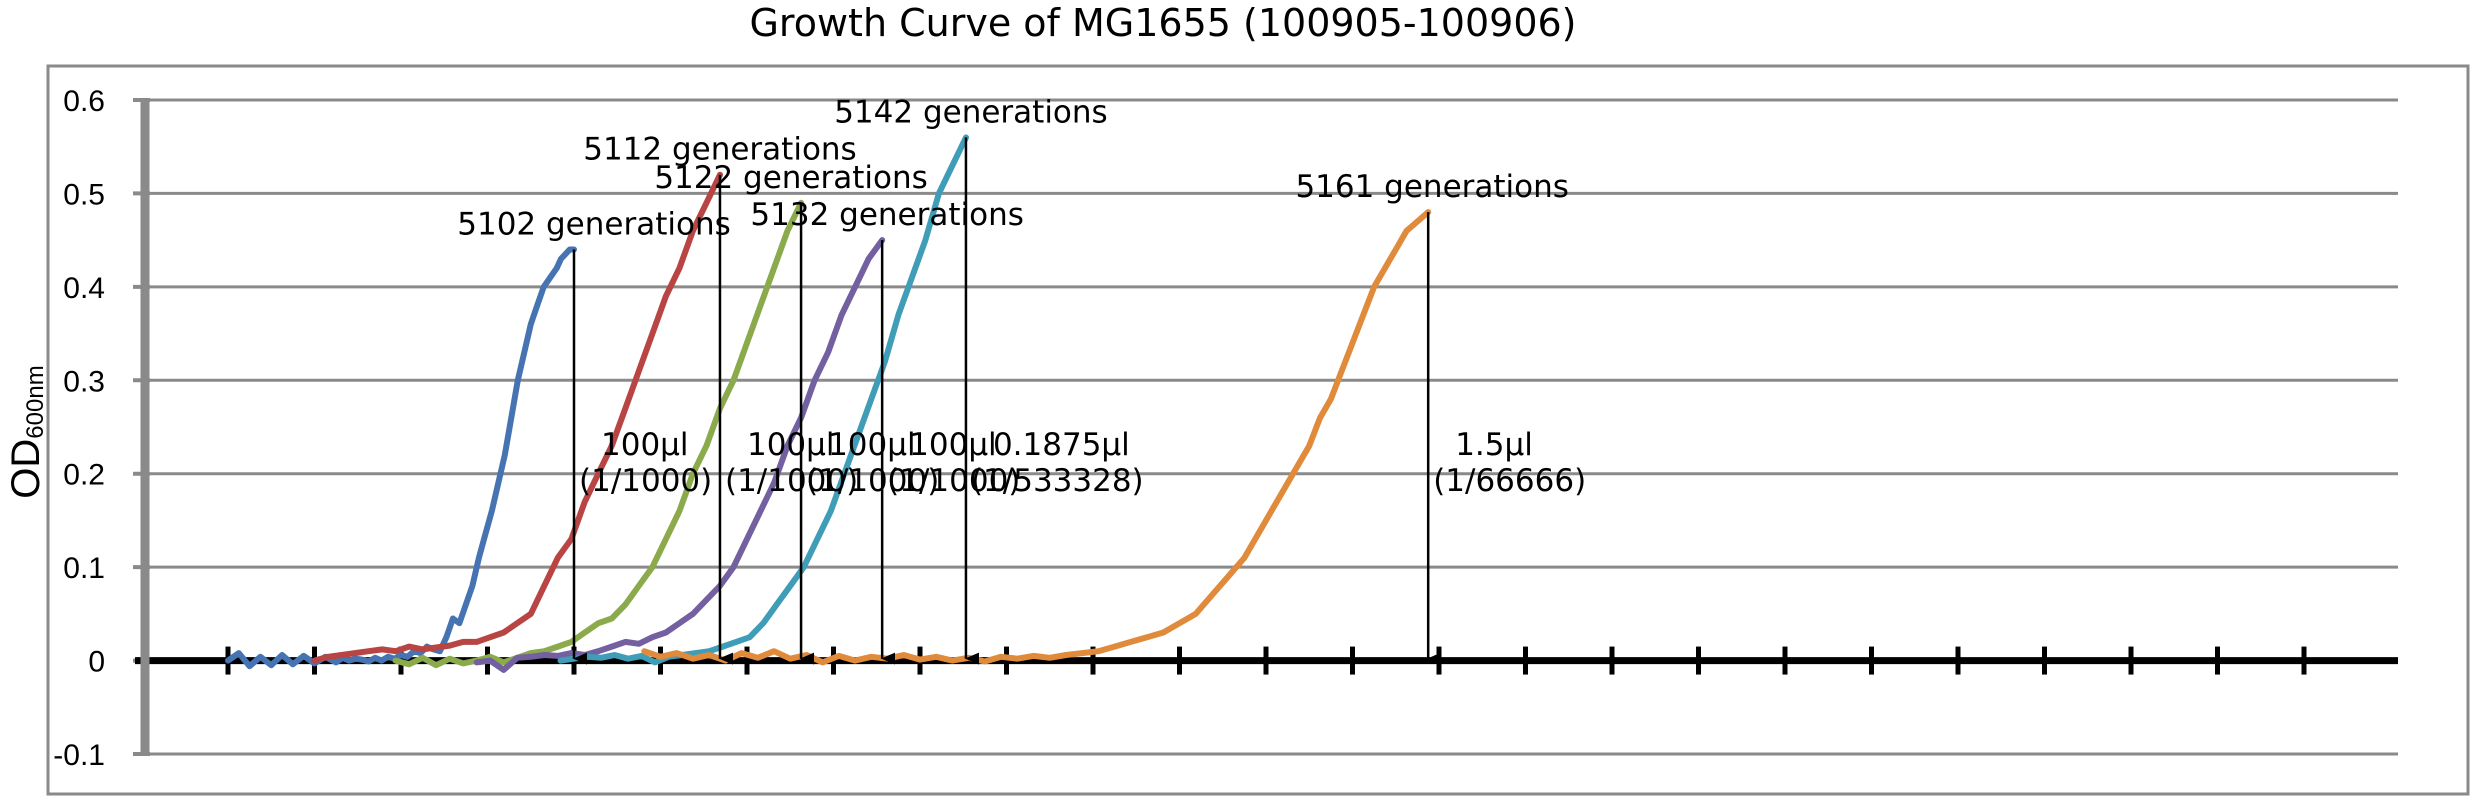  What do you see at coordinates (84, 568) in the screenshot?
I see `y-tick-label: 0.1` at bounding box center [84, 568].